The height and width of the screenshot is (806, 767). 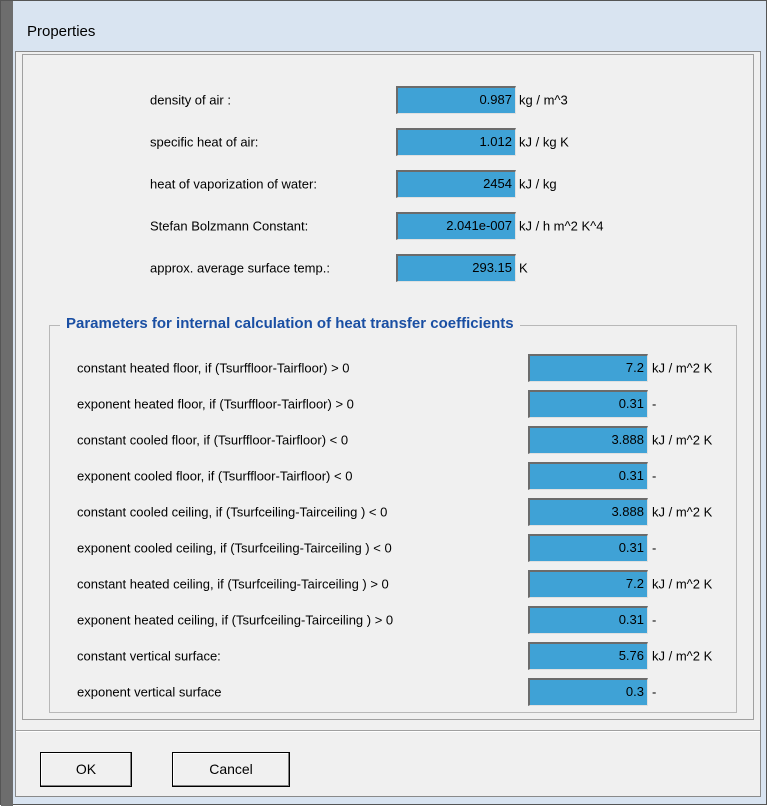 I want to click on param-field: 0.3, so click(x=588, y=692).